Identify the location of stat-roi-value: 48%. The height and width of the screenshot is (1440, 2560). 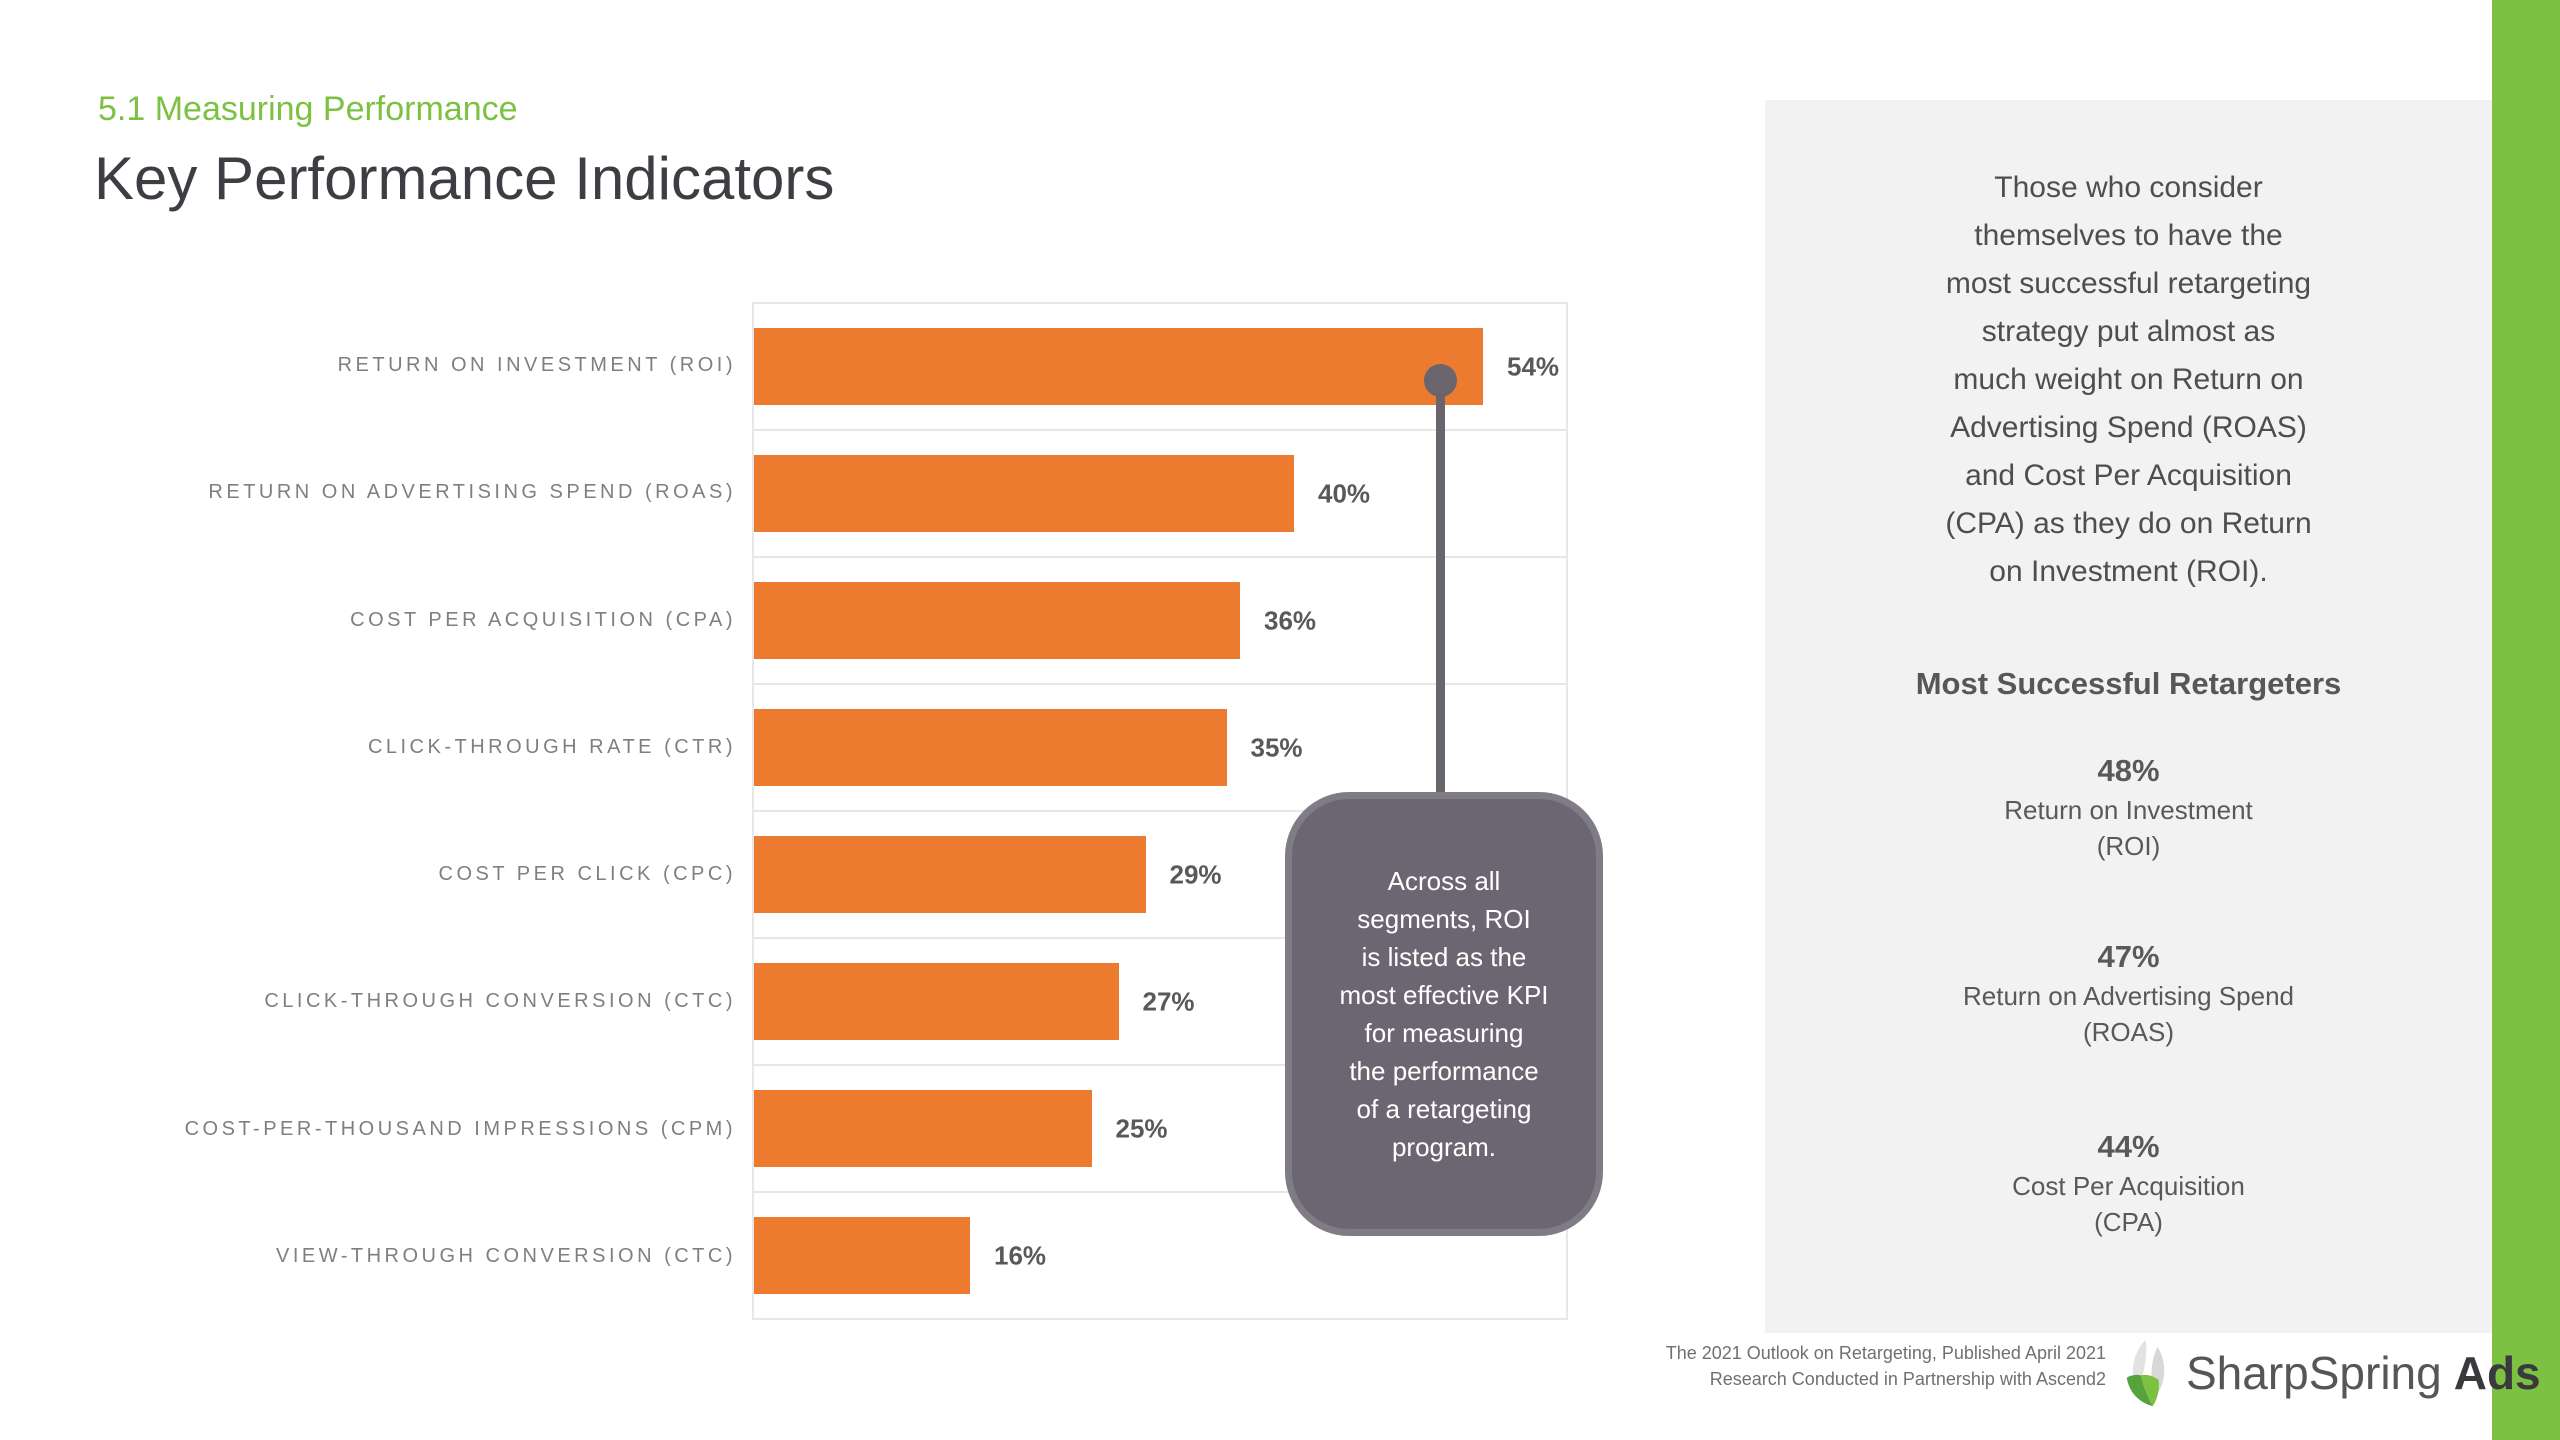
(2128, 770).